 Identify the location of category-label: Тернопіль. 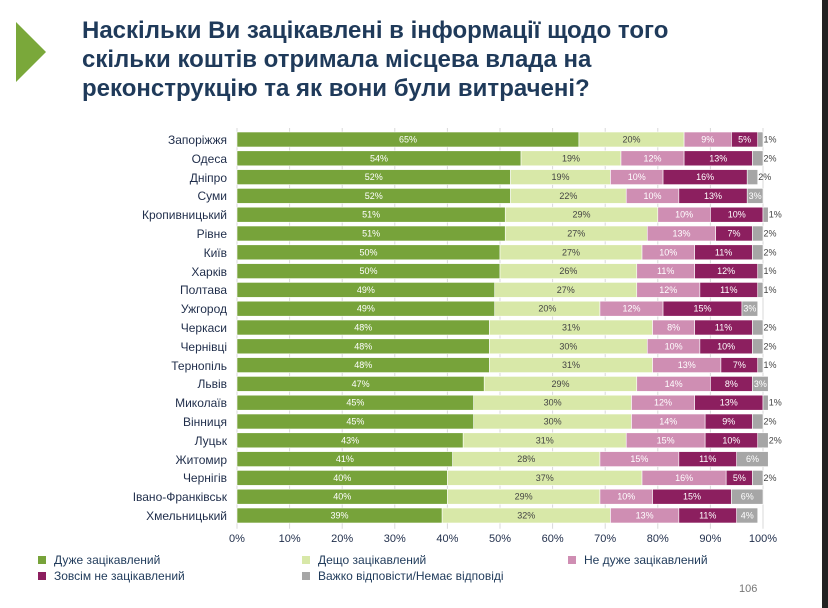
(199, 365).